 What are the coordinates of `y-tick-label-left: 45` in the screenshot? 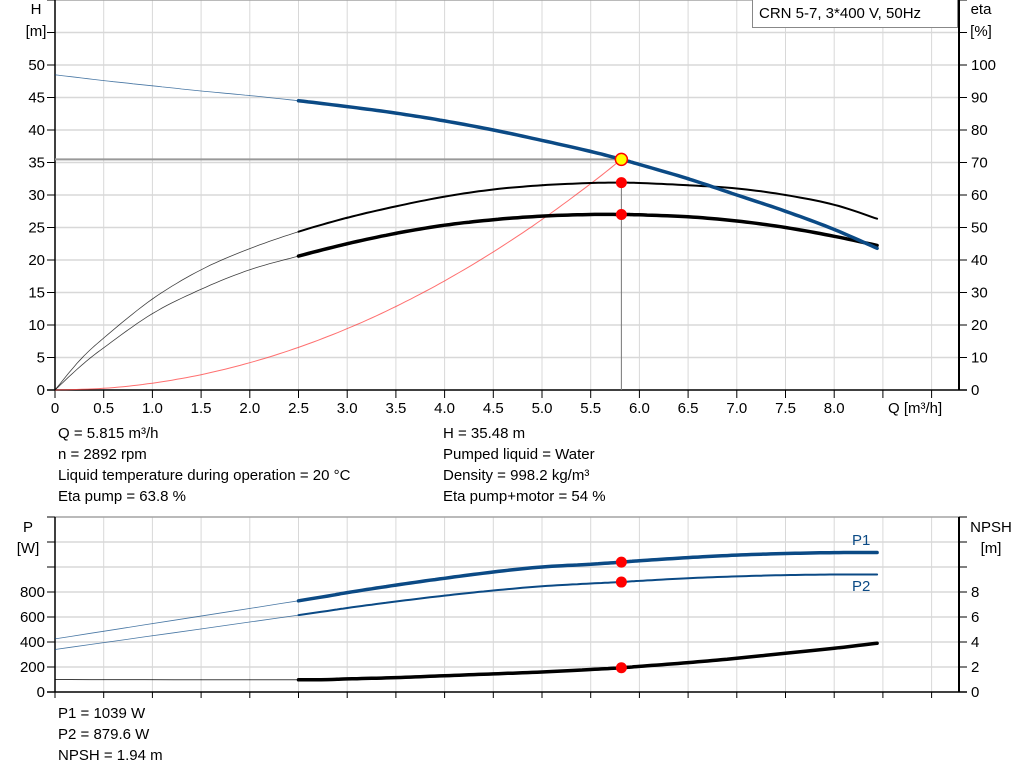 It's located at (36, 98).